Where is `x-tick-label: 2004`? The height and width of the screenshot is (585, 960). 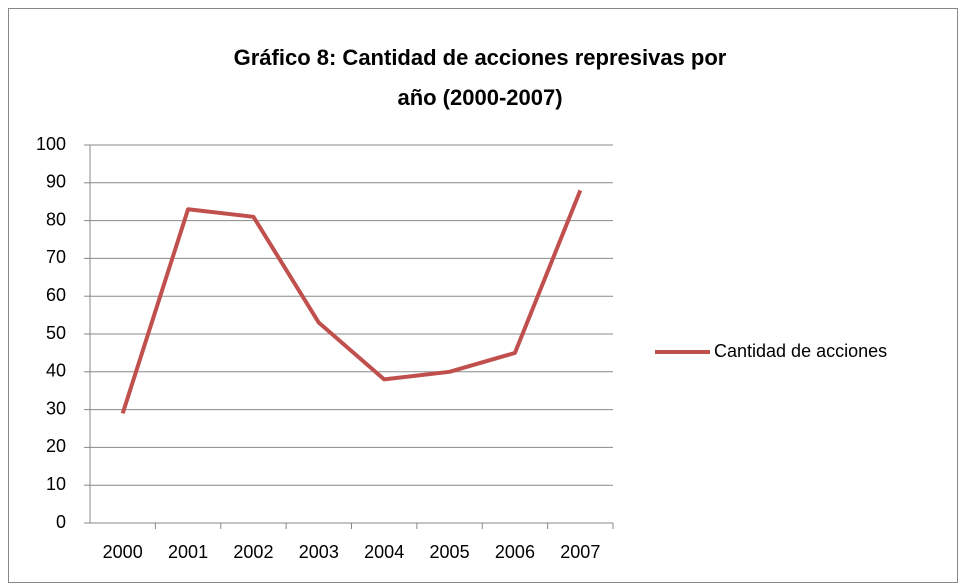
x-tick-label: 2004 is located at coordinates (384, 552).